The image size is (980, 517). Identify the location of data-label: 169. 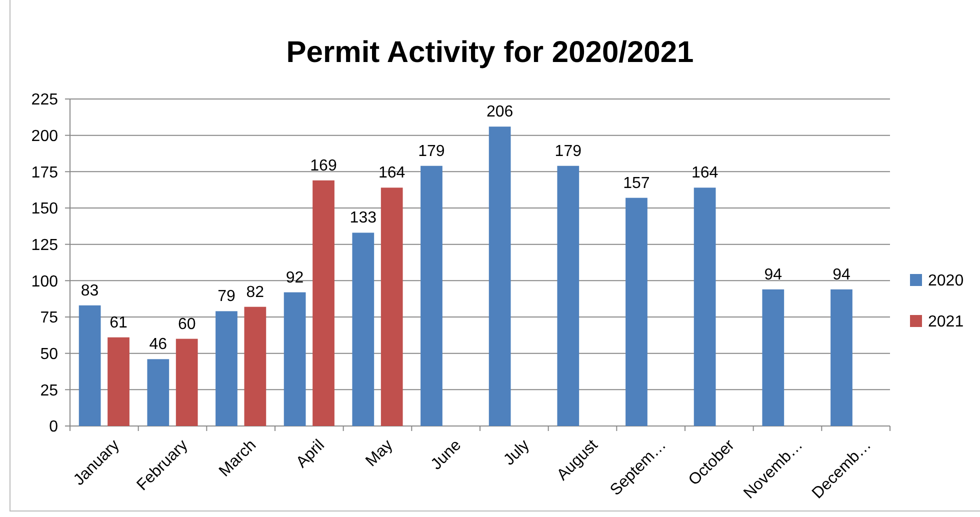
(323, 165).